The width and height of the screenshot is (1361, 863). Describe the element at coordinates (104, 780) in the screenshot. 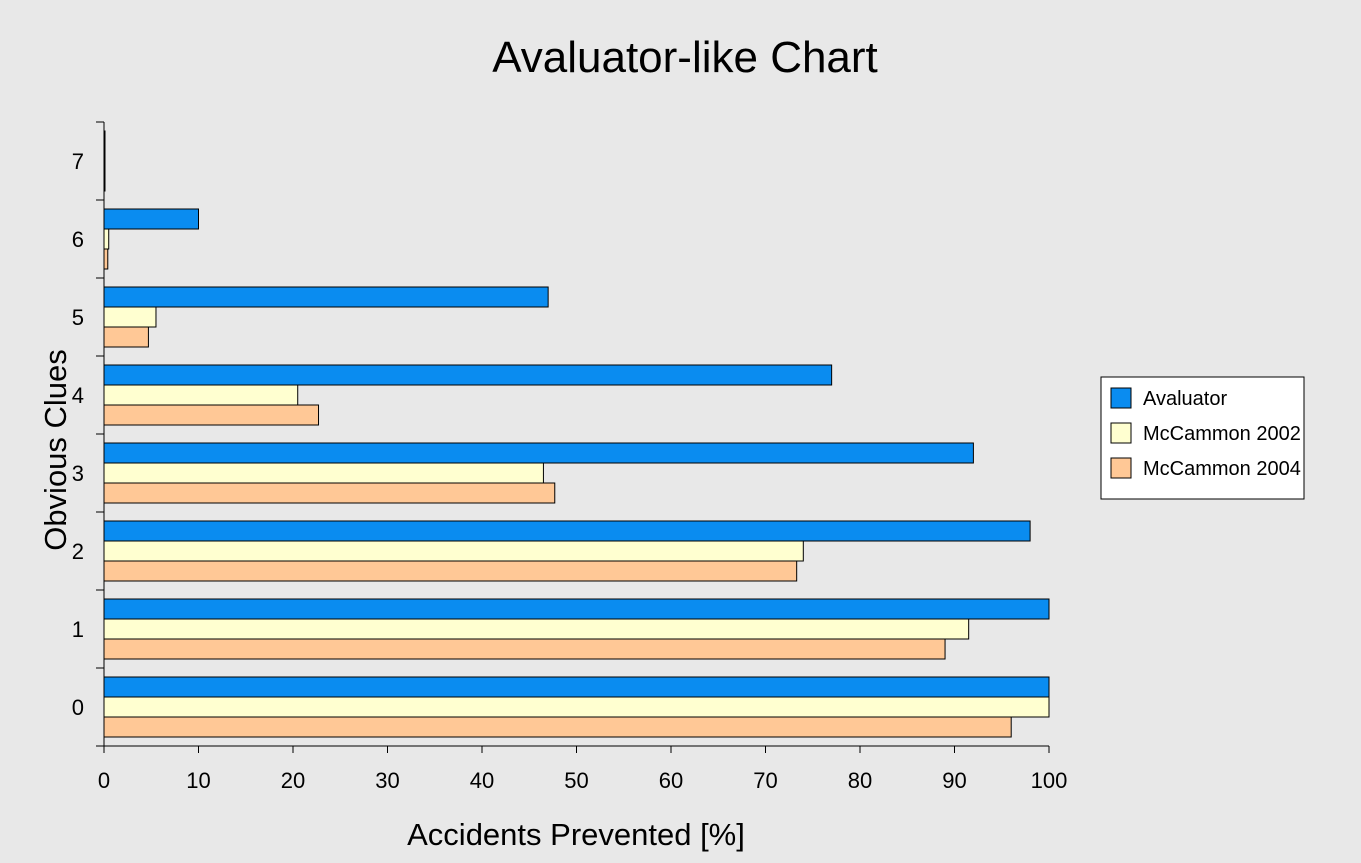

I see `x-tick-label-0: 0` at that location.